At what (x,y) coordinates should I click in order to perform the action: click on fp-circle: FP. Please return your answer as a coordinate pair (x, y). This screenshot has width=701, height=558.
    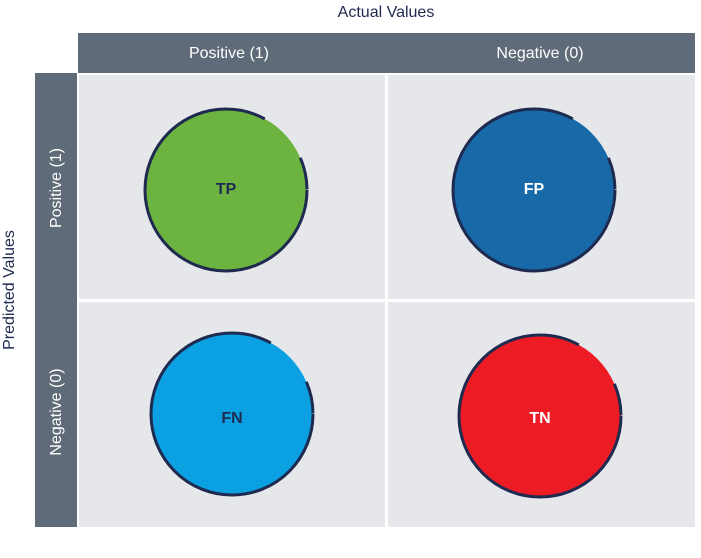
    Looking at the image, I should click on (534, 190).